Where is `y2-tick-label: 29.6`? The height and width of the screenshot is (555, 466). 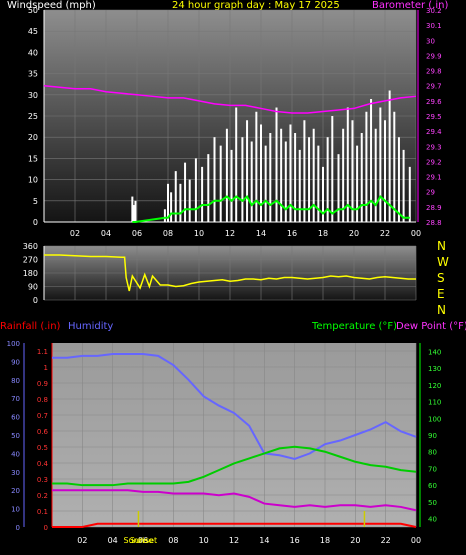 y2-tick-label: 29.6 is located at coordinates (434, 102).